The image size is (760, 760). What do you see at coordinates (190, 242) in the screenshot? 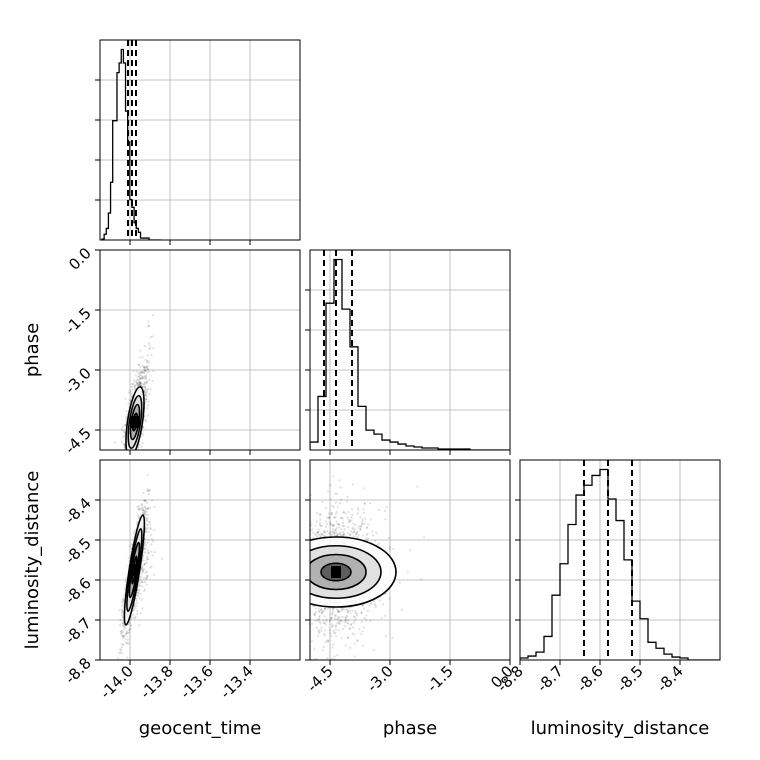
I see `ticks` at bounding box center [190, 242].